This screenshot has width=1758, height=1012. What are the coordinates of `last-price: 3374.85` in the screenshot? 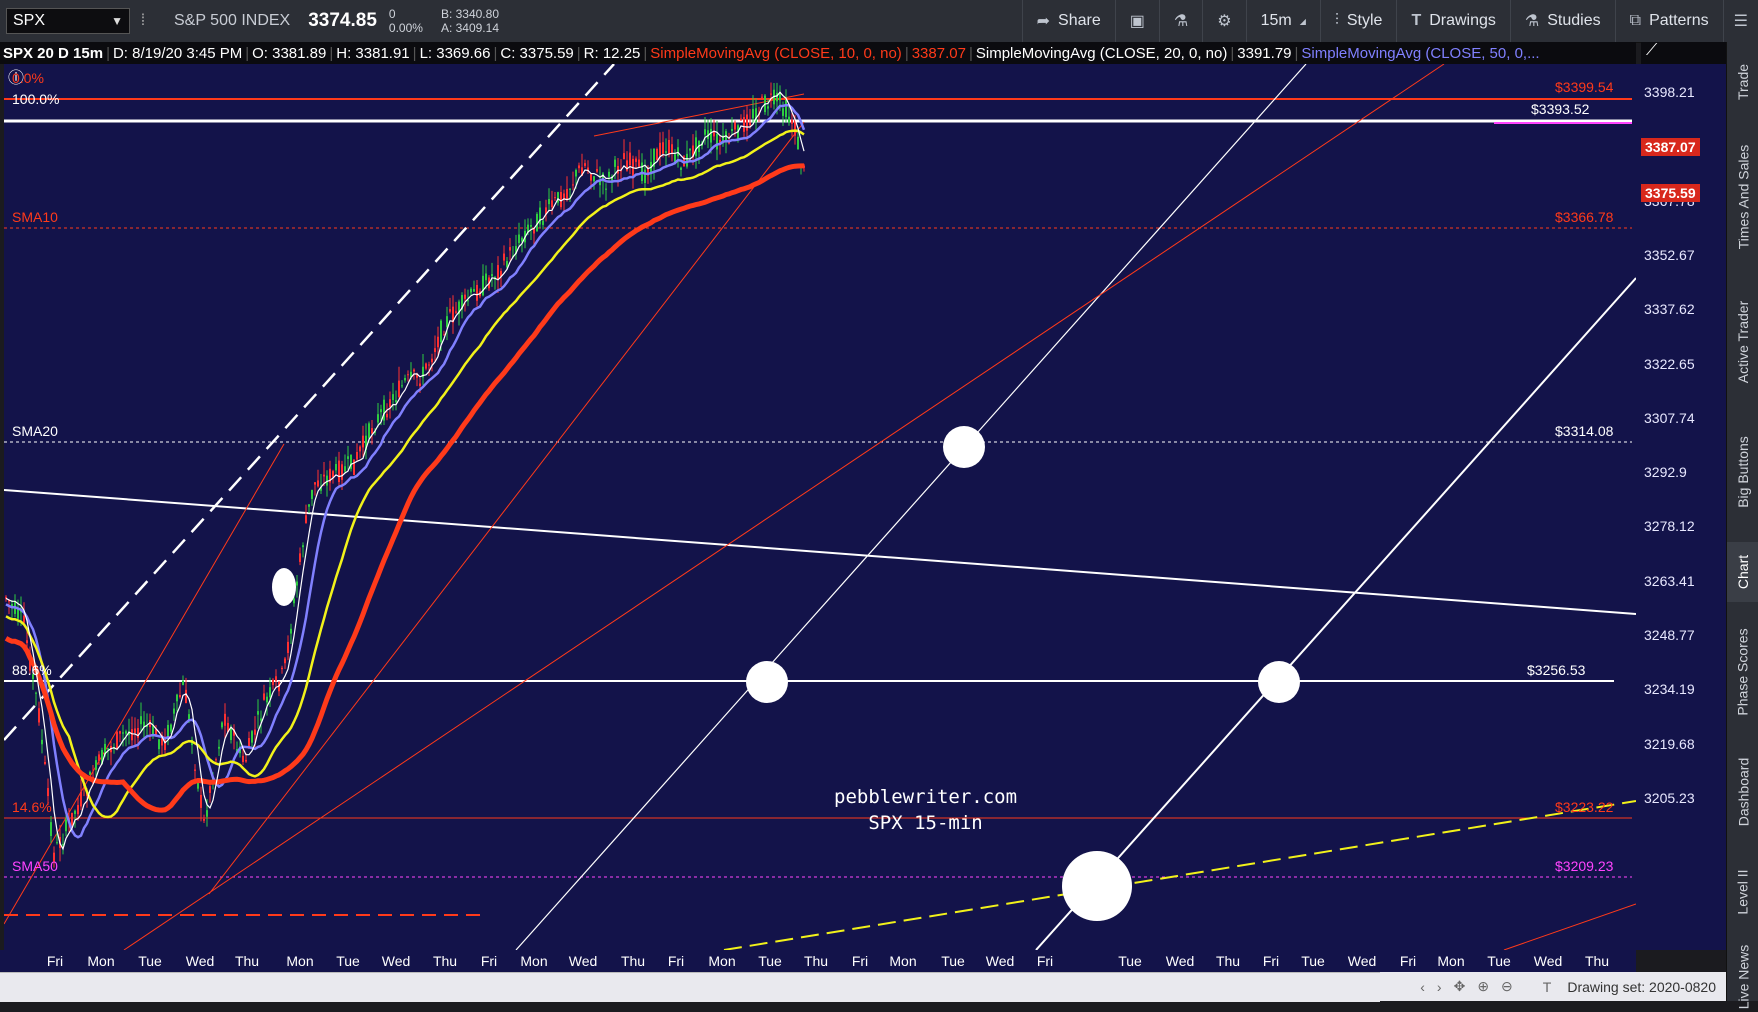 It's located at (342, 20).